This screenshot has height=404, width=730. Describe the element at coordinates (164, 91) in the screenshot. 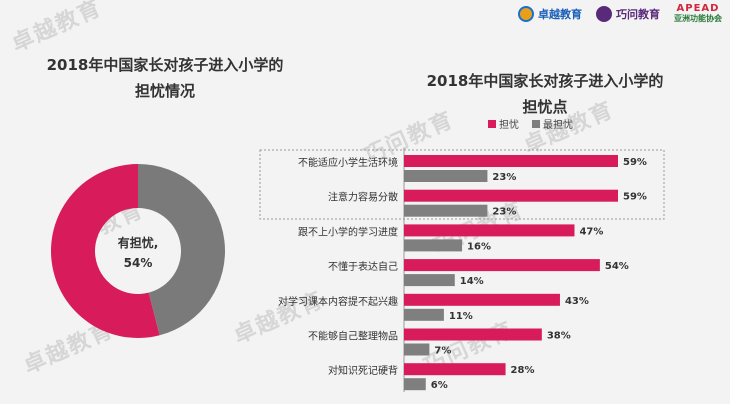

I see `left-title-line2: 担忧情况` at that location.